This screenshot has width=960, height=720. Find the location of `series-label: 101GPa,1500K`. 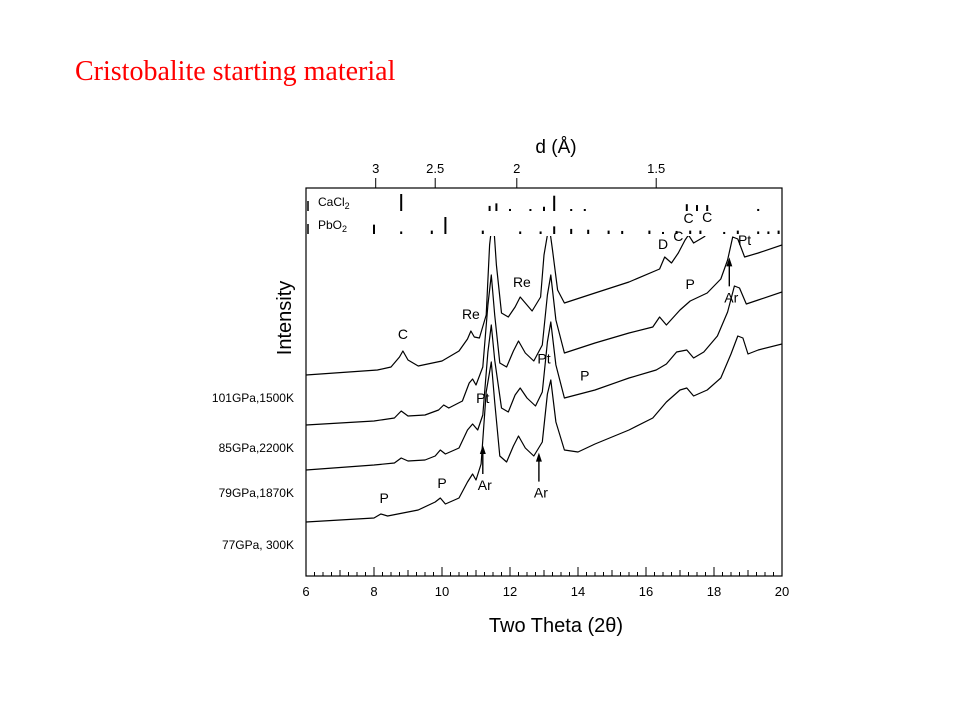

series-label: 101GPa,1500K is located at coordinates (253, 398).